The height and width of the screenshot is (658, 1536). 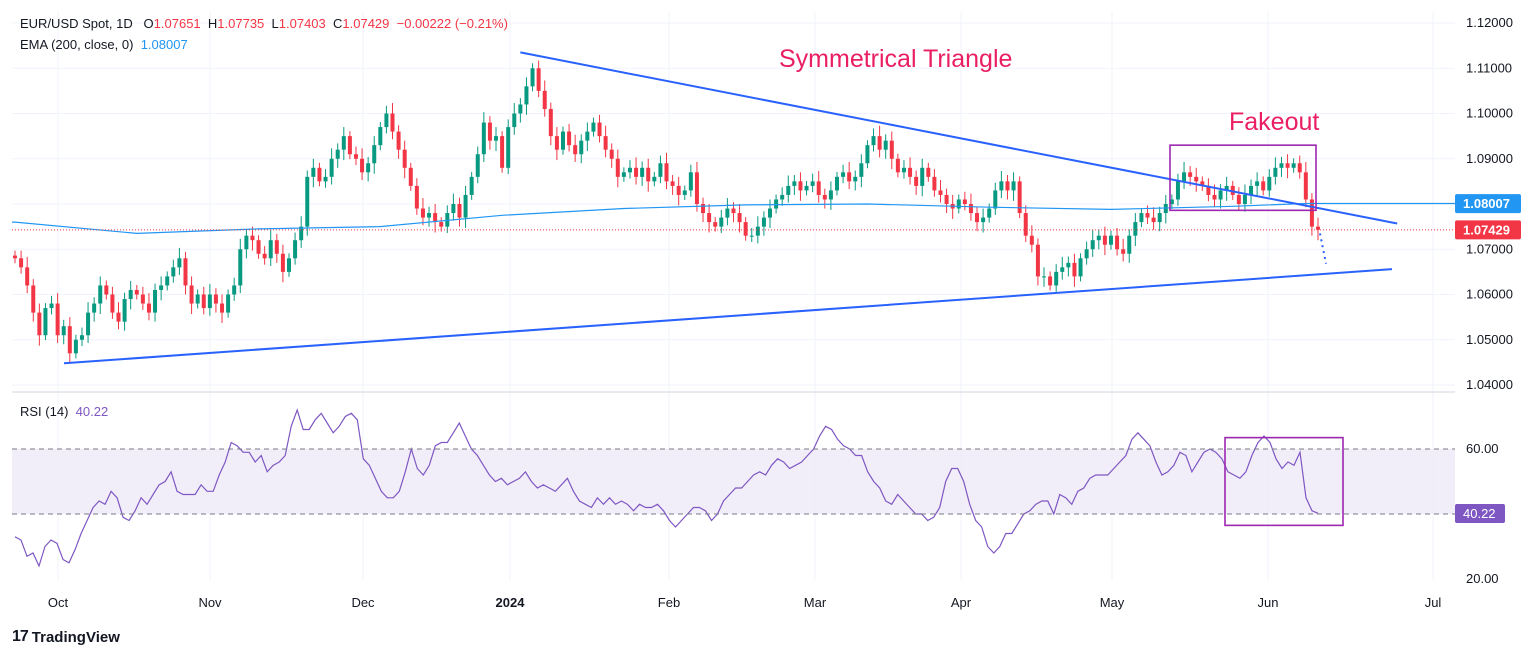 I want to click on ema-tag: 1.08007, so click(x=1486, y=203).